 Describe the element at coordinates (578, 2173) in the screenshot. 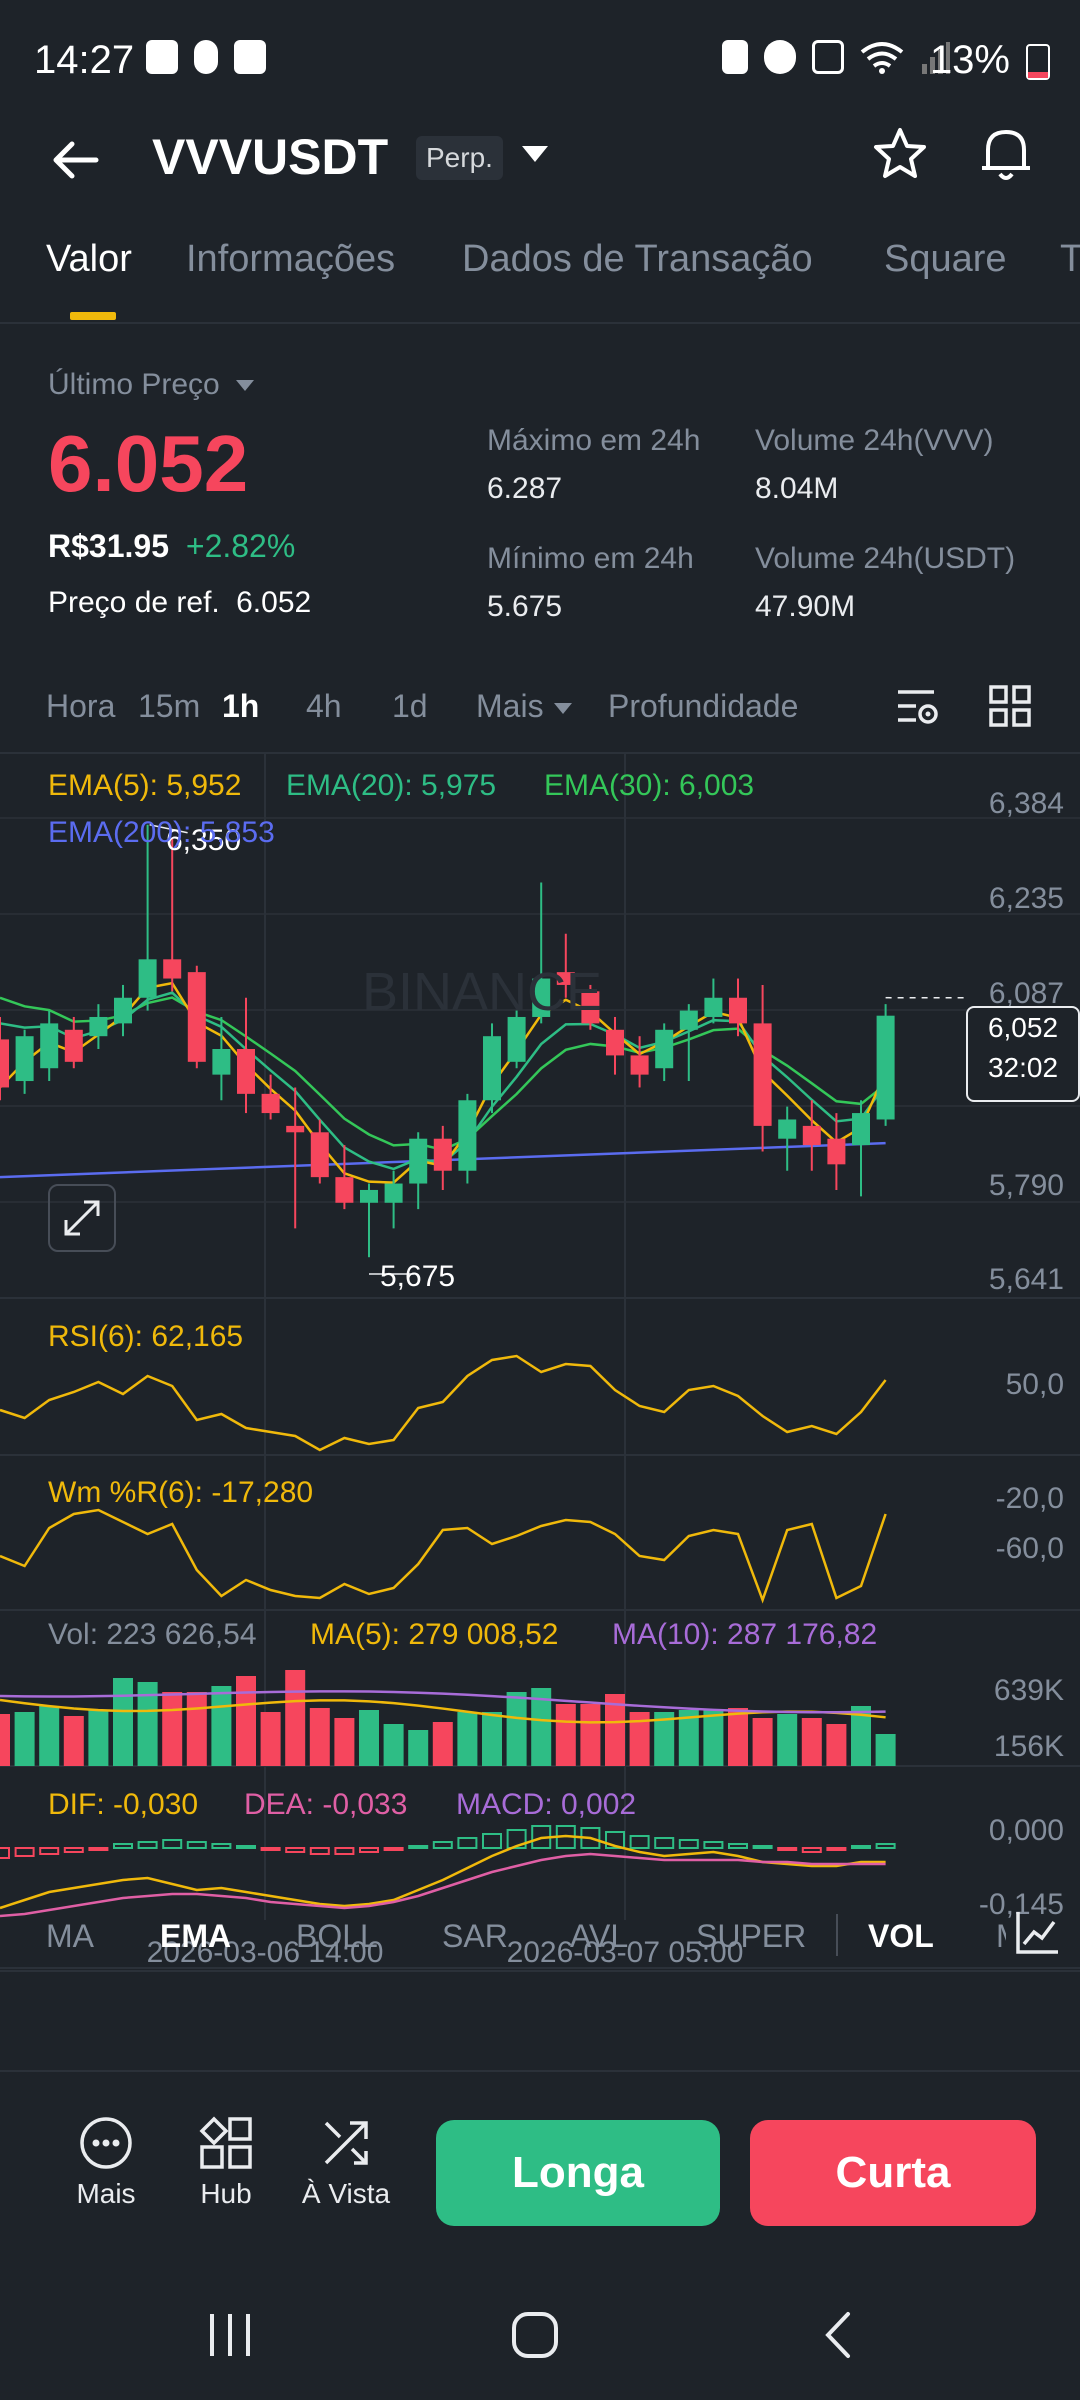

I see `long-button: Longa` at that location.